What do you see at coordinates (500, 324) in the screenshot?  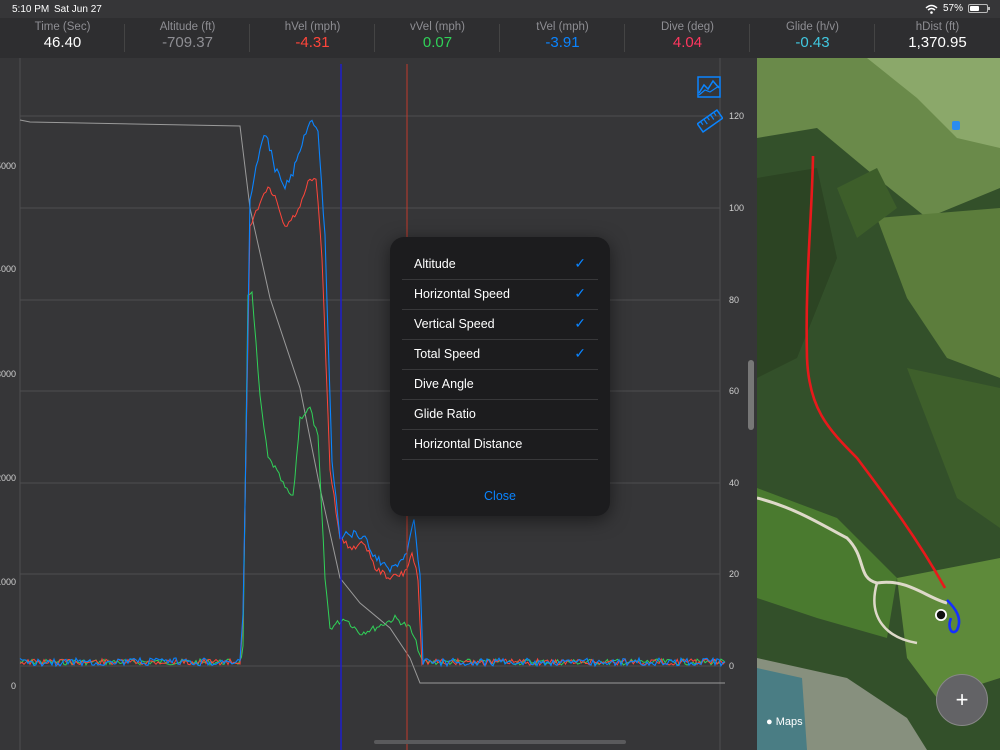 I see `series-menu-item-vertical-speed: Vertical Speed ✓` at bounding box center [500, 324].